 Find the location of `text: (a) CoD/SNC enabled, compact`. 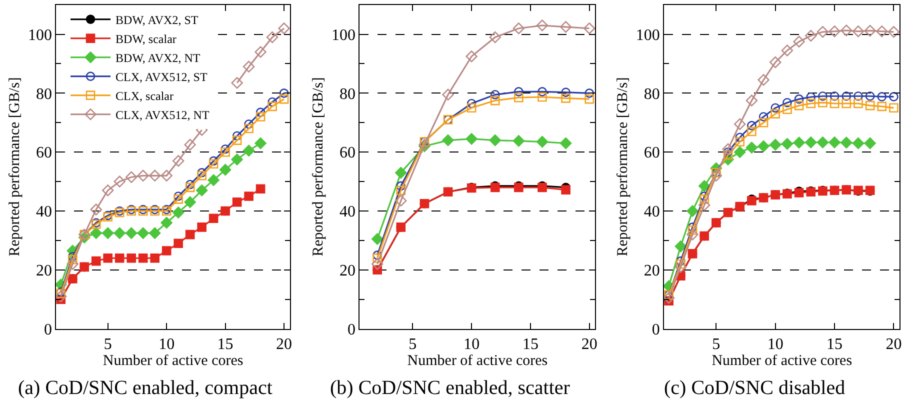

text: (a) CoD/SNC enabled, compact is located at coordinates (145, 388).